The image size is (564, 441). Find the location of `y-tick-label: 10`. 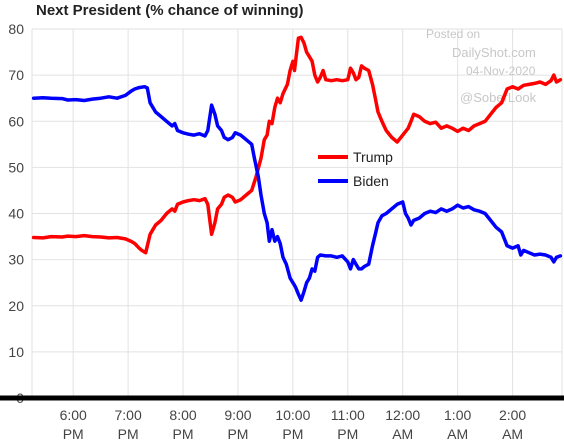

y-tick-label: 10 is located at coordinates (16, 352).